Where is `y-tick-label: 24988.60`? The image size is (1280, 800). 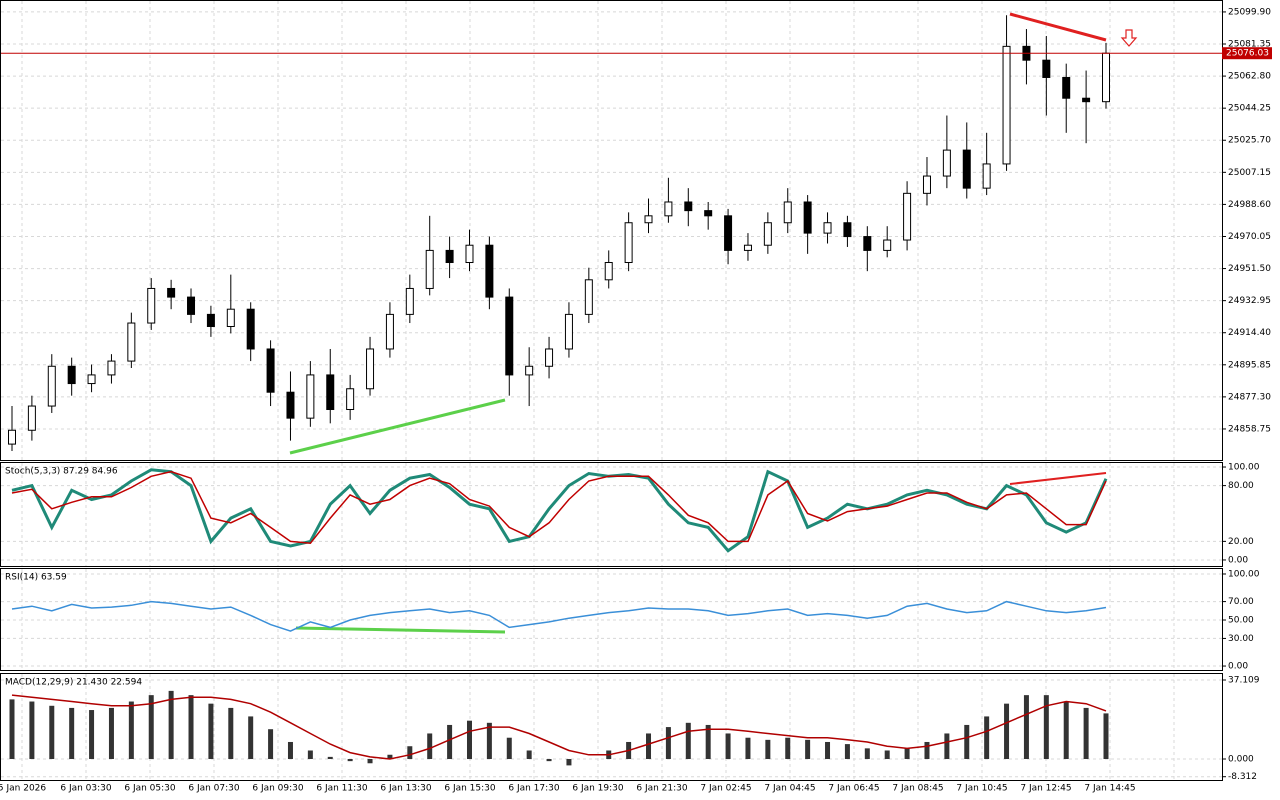
y-tick-label: 24988.60 is located at coordinates (1249, 205).